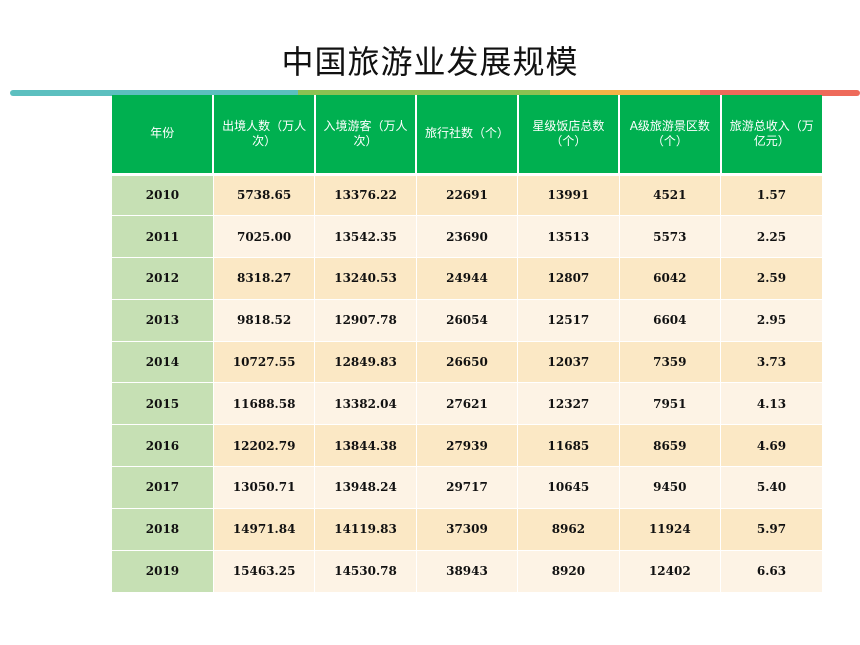 The height and width of the screenshot is (645, 860). I want to click on cell-total-tourism-revenue: 2.95, so click(771, 320).